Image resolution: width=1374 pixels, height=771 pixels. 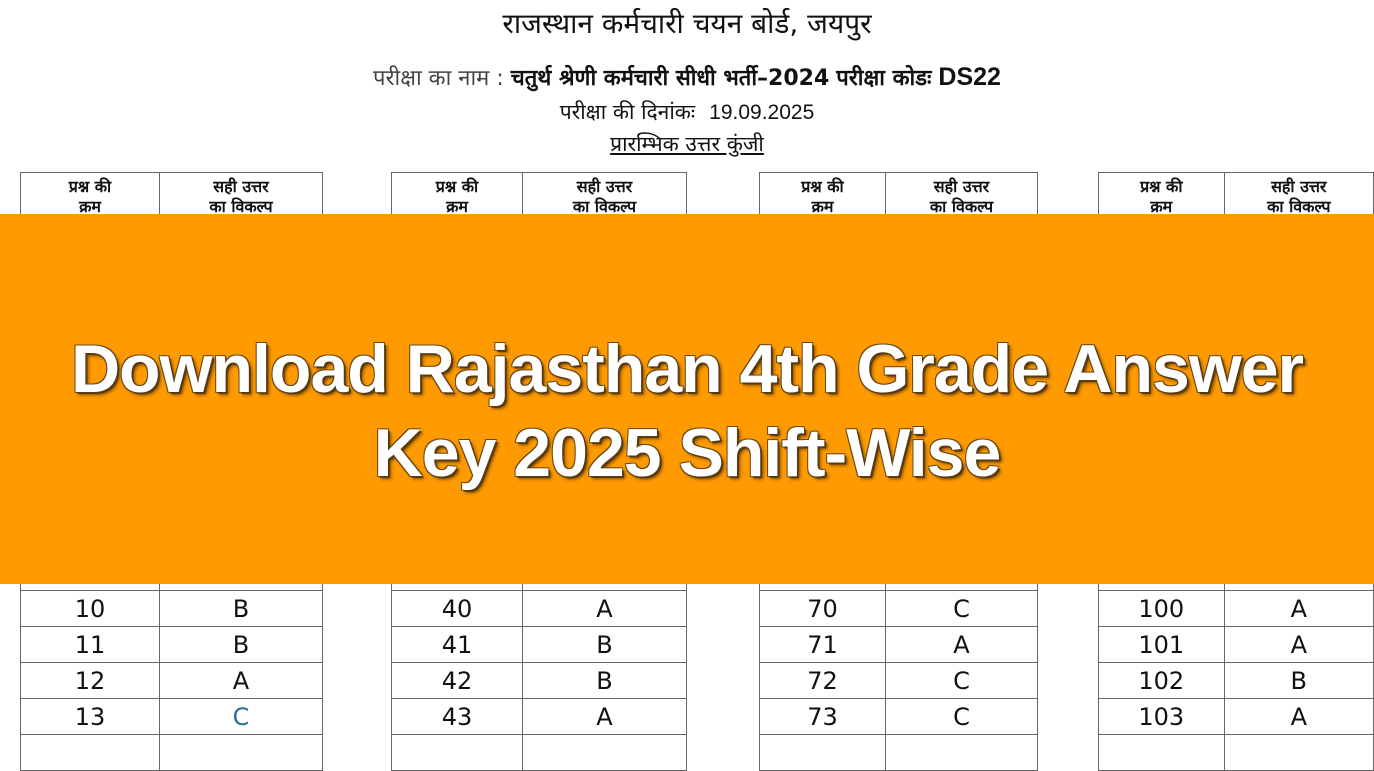 What do you see at coordinates (90, 680) in the screenshot?
I see `question-number: 12` at bounding box center [90, 680].